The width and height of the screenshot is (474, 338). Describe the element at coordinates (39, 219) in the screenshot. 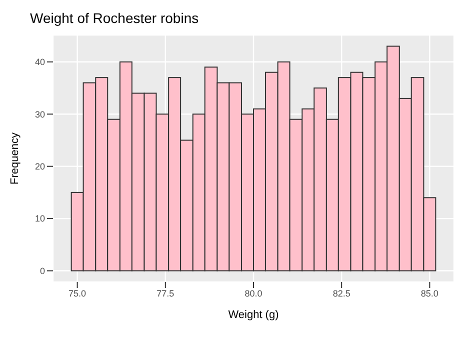

I see `y-tick-label: 10` at that location.